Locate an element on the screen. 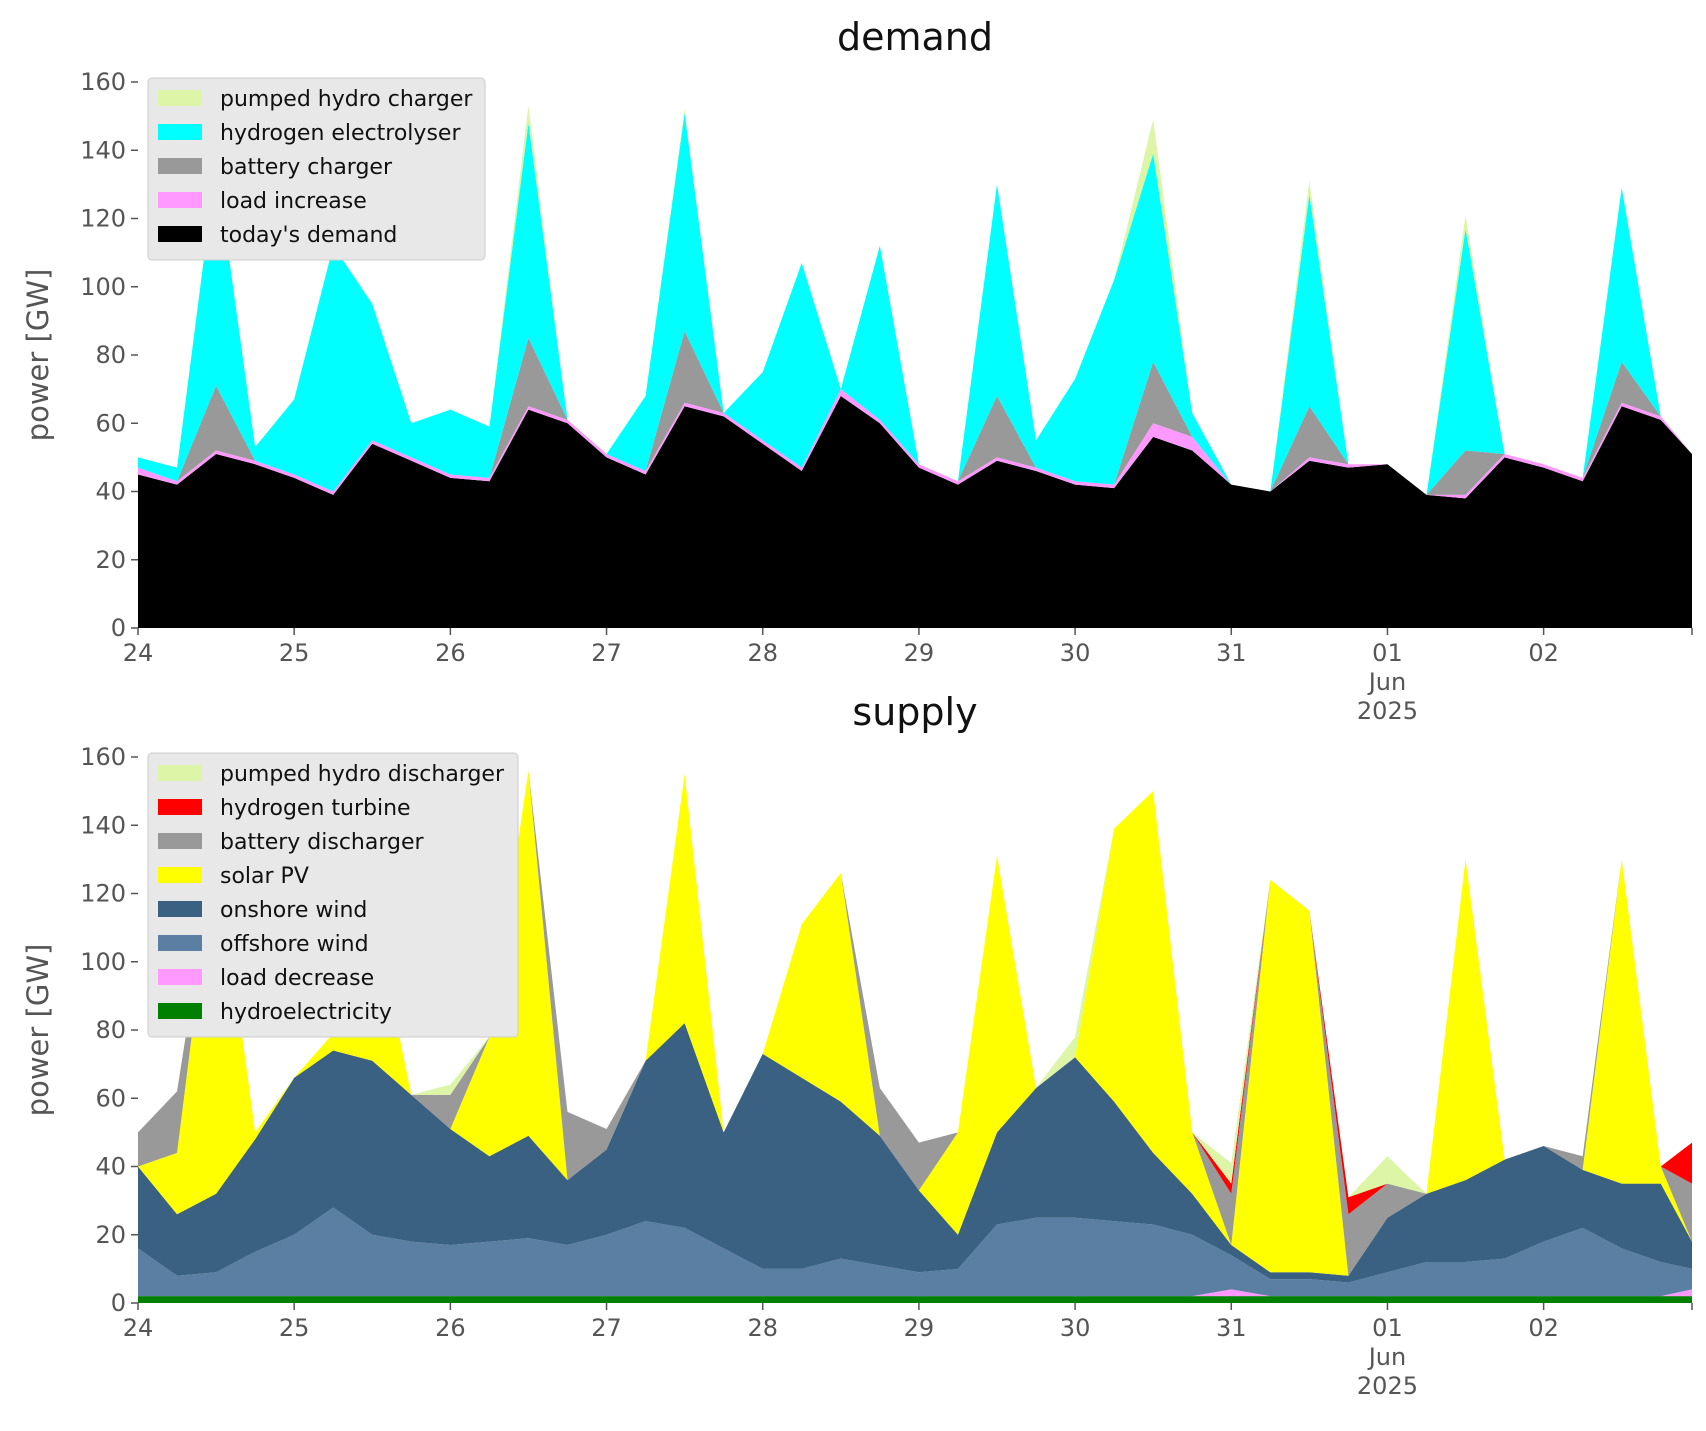 This screenshot has height=1431, width=1706. legend-label: offshore wind is located at coordinates (294, 944).